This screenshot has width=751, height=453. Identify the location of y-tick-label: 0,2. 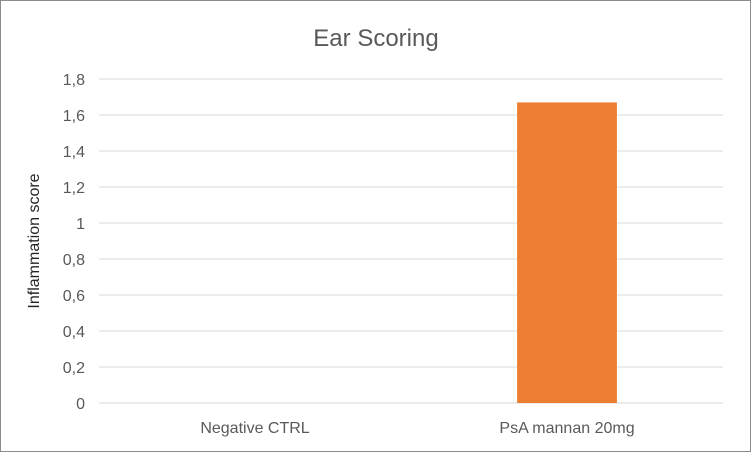
(74, 368).